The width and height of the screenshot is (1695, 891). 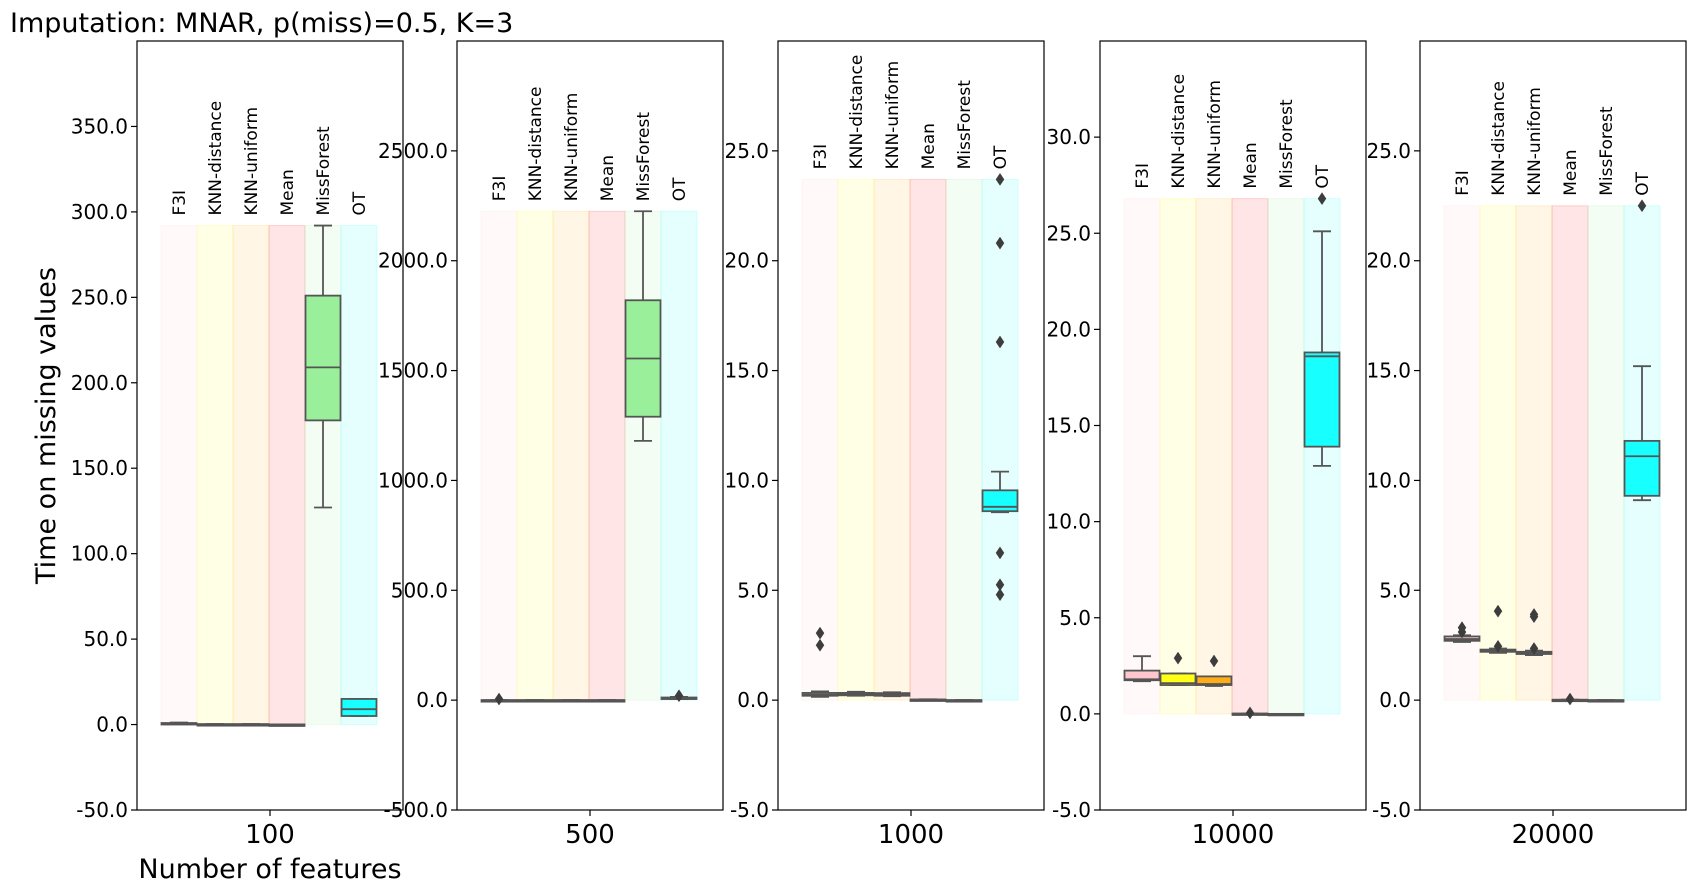 I want to click on y-tick-label: 2000.0, so click(x=413, y=261).